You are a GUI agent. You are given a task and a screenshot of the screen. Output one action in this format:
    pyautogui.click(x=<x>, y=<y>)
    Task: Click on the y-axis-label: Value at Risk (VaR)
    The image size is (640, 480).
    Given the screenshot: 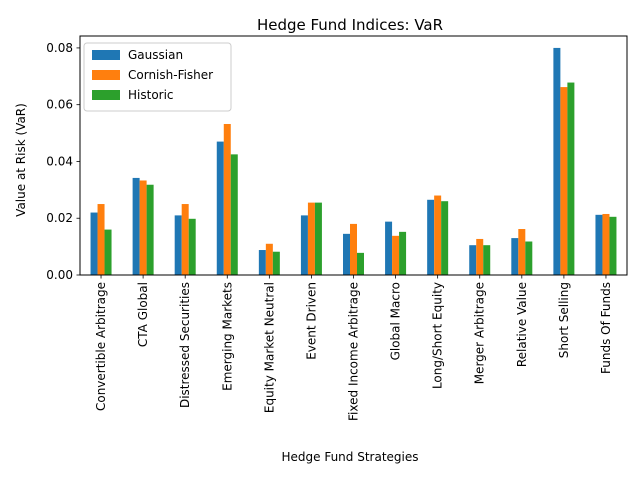 What is the action you would take?
    pyautogui.click(x=21, y=160)
    